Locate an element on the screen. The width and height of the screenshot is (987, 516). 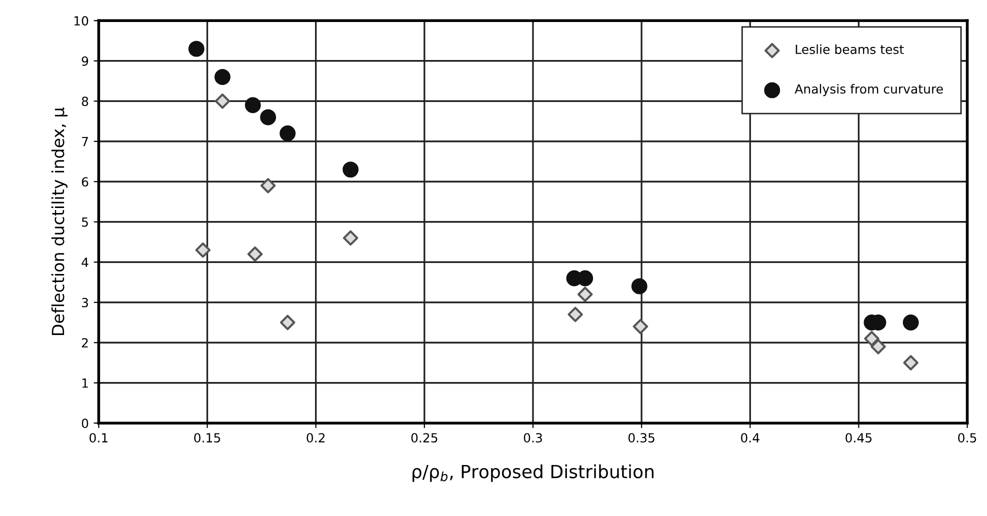
y-tick-label: 4 is located at coordinates (85, 262).